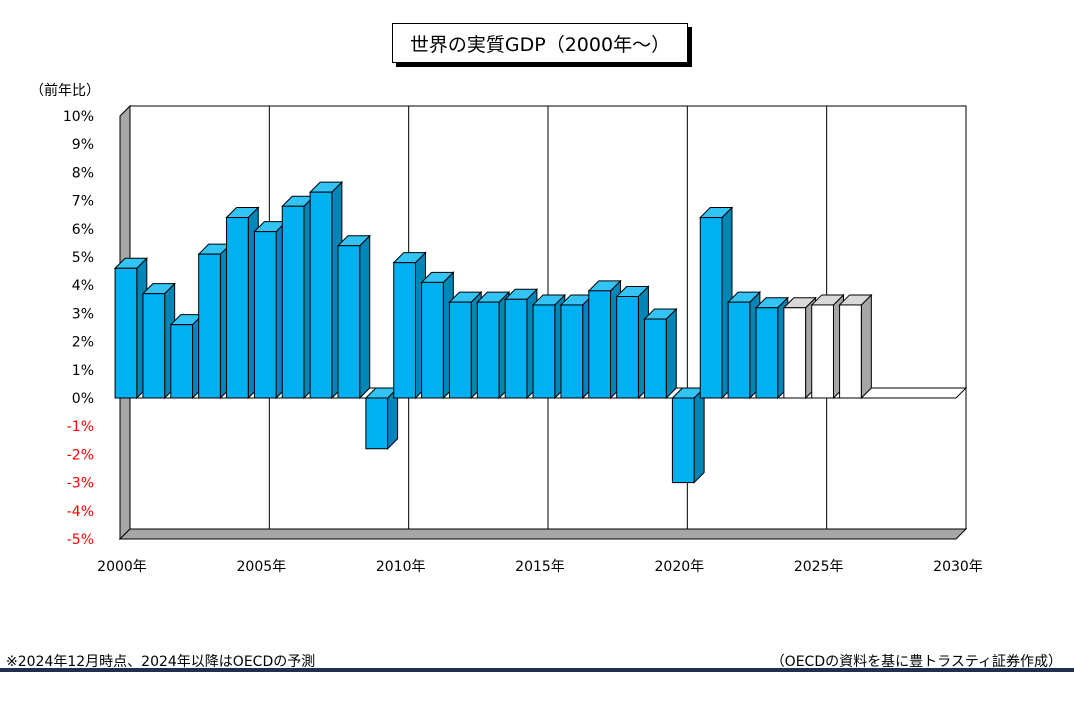 The width and height of the screenshot is (1074, 707). I want to click on chart-title: 世界の実質GDP（2000年～）, so click(540, 43).